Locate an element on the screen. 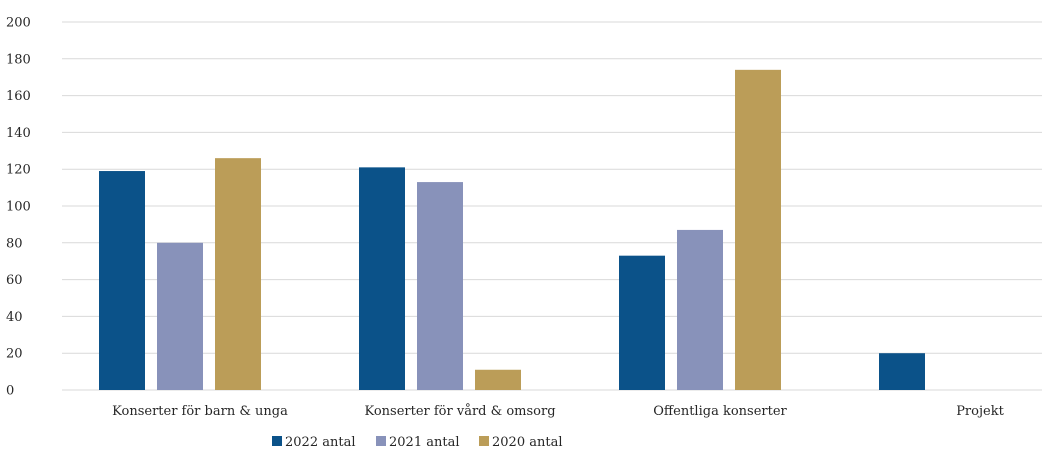 This screenshot has height=454, width=1057. y-axis-ticks: 0 20 40 60 80 100 120 140 160 180 200 is located at coordinates (18, 207).